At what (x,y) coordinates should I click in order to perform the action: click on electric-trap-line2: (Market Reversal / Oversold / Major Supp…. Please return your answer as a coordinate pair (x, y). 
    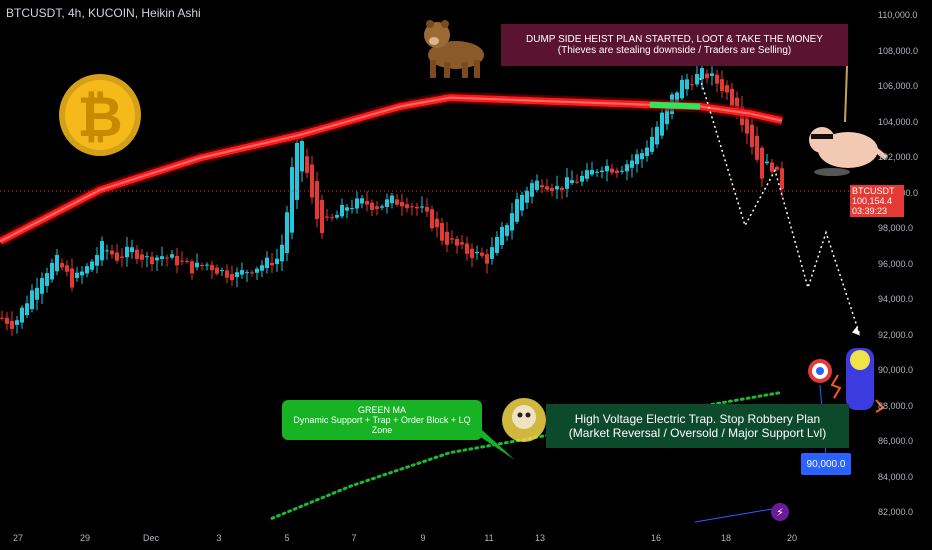
    Looking at the image, I should click on (697, 433).